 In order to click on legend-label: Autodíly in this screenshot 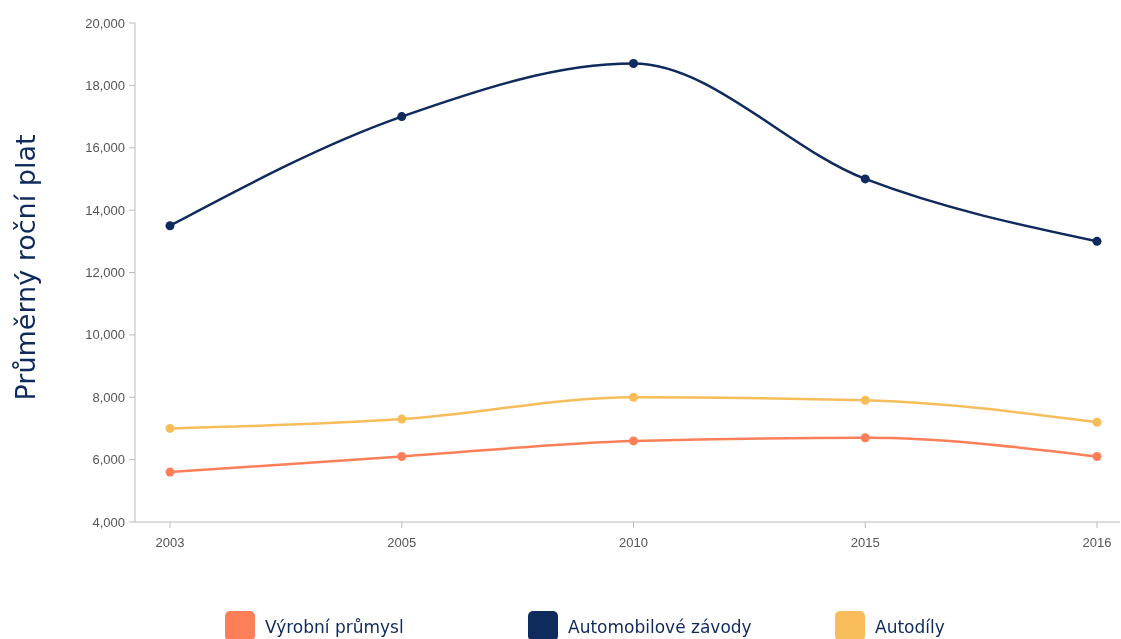, I will do `click(910, 626)`.